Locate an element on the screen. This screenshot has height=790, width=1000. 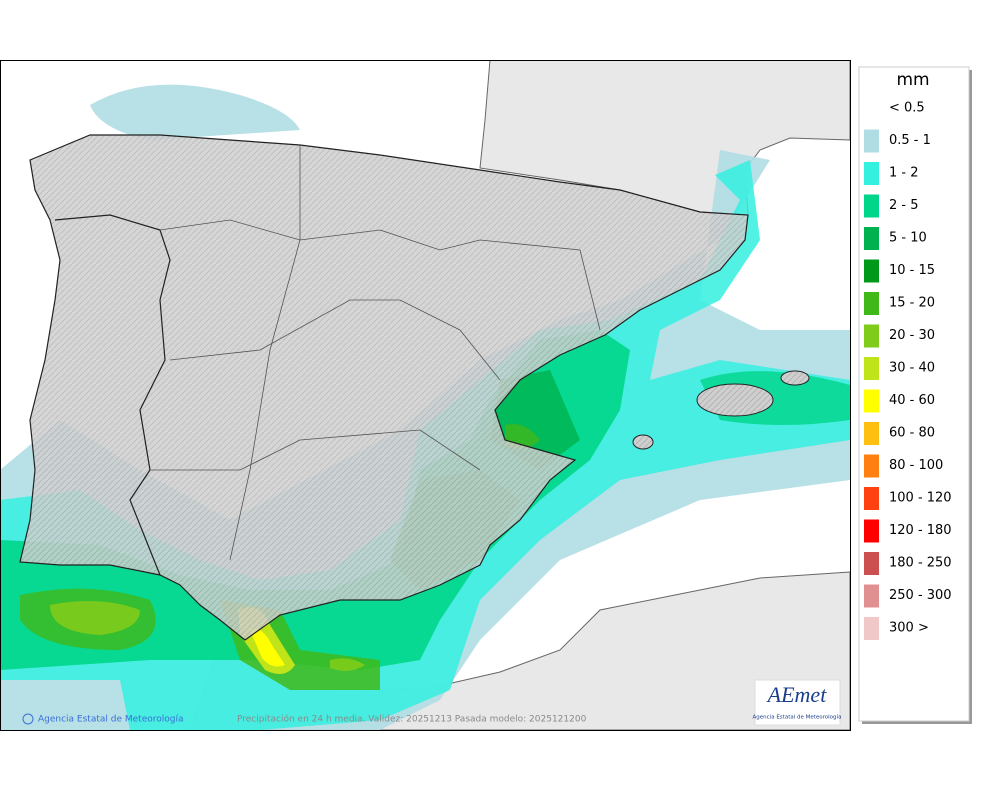
legend-label: 2 - 5 is located at coordinates (904, 205).